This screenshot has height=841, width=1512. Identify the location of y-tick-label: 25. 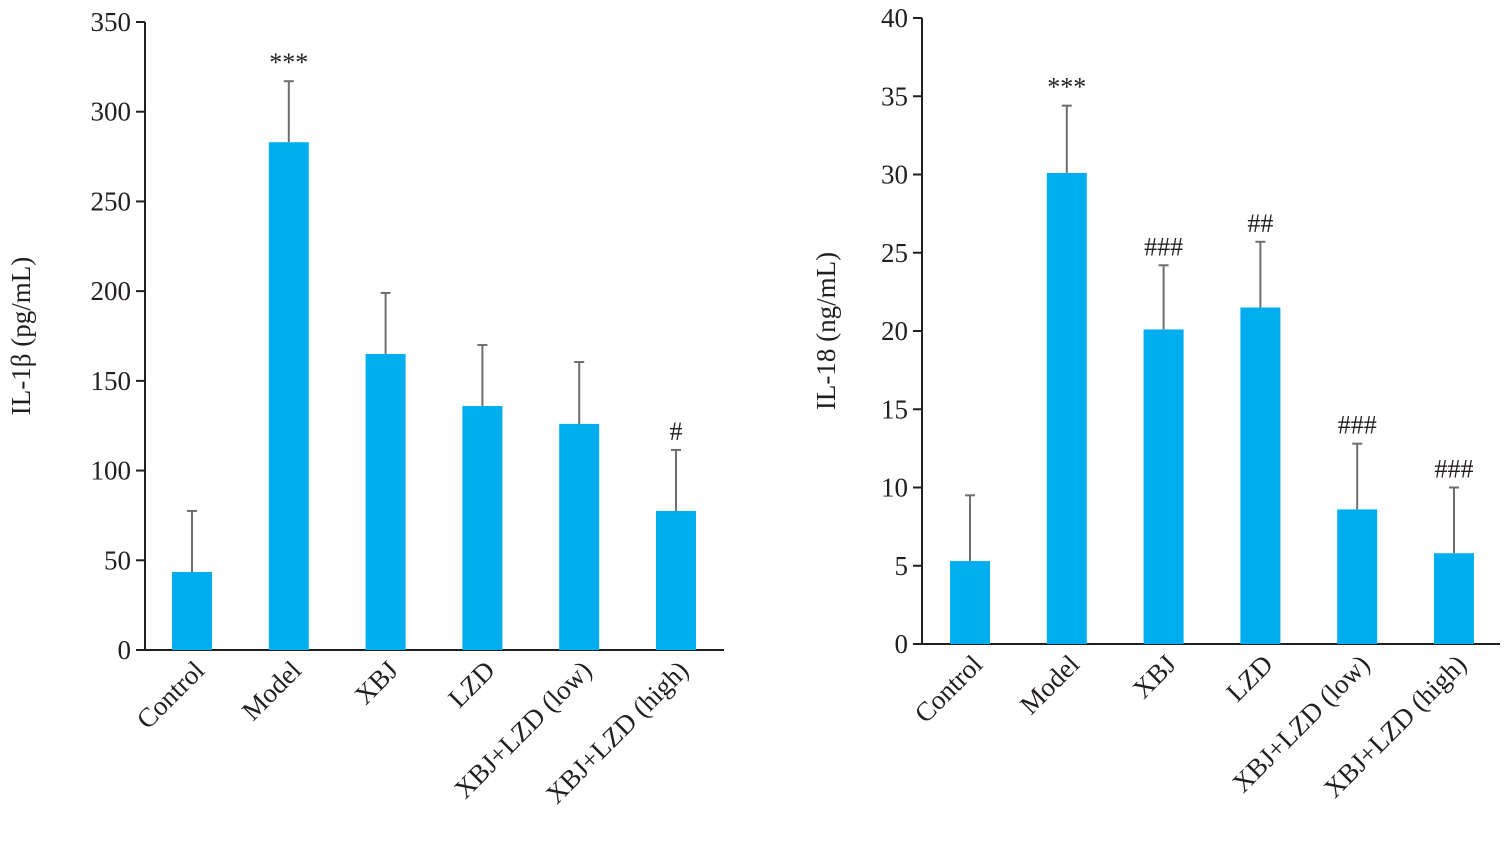
(894, 253).